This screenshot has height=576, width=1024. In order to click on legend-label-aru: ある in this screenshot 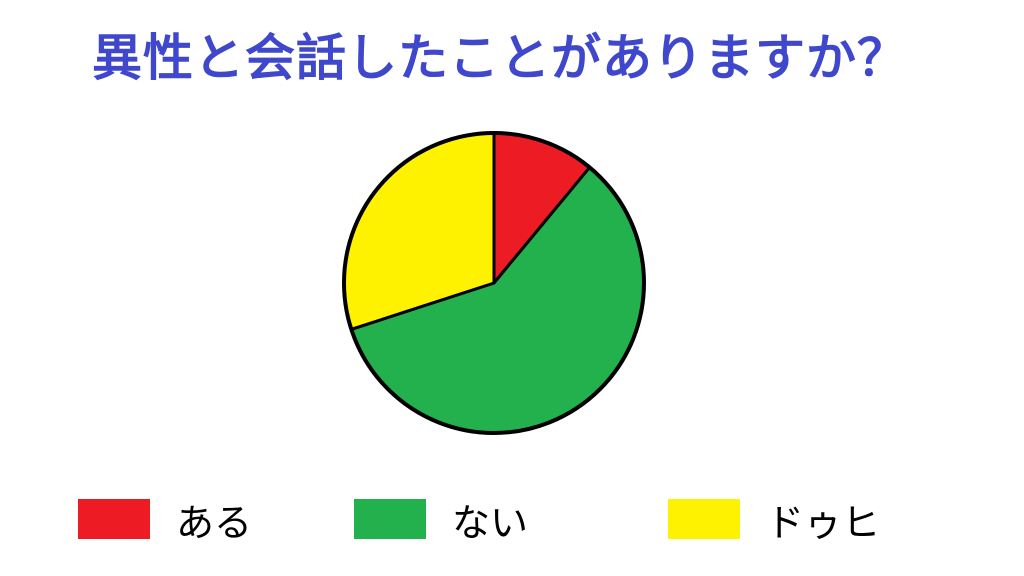, I will do `click(214, 522)`.